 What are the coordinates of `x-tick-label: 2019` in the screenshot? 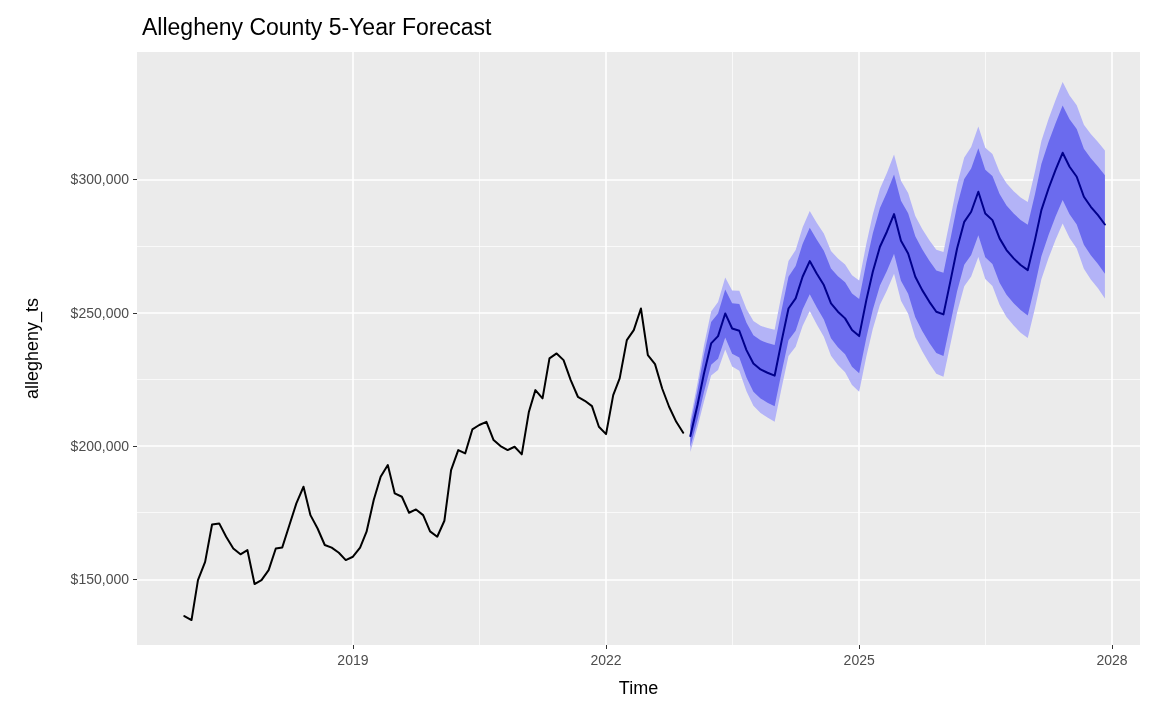 It's located at (353, 660).